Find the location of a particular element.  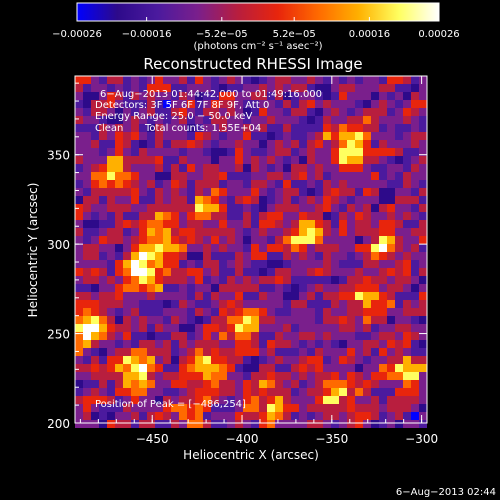

y-tick-label: 300 is located at coordinates (58, 245).